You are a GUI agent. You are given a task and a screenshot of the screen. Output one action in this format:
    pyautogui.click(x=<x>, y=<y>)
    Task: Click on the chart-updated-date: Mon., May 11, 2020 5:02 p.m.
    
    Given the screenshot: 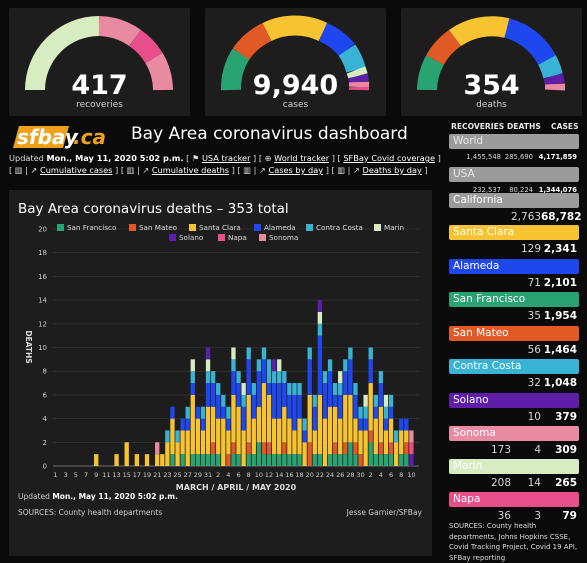 What is the action you would take?
    pyautogui.click(x=115, y=496)
    